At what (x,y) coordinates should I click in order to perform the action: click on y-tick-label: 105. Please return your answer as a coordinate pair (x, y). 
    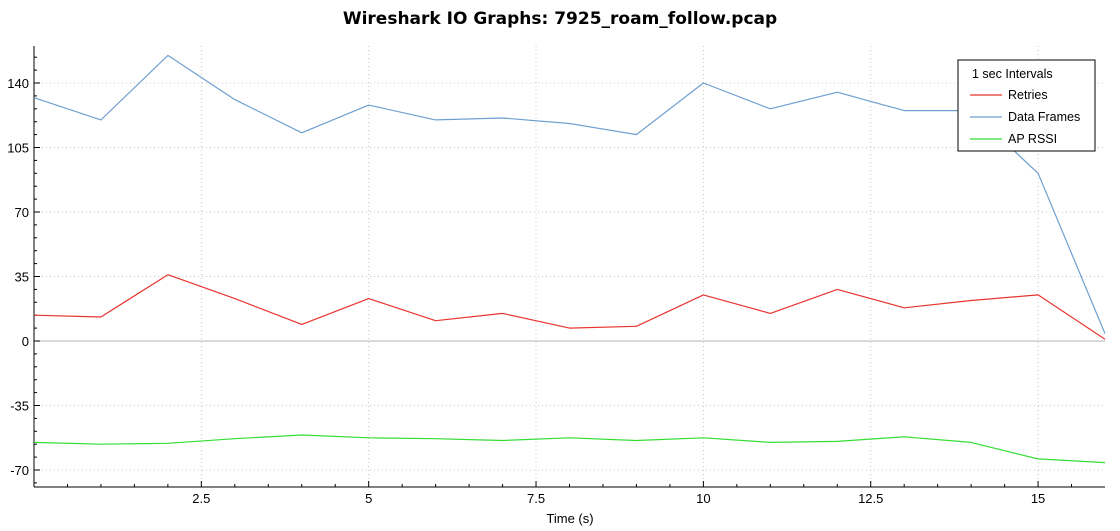
    Looking at the image, I should click on (18, 148).